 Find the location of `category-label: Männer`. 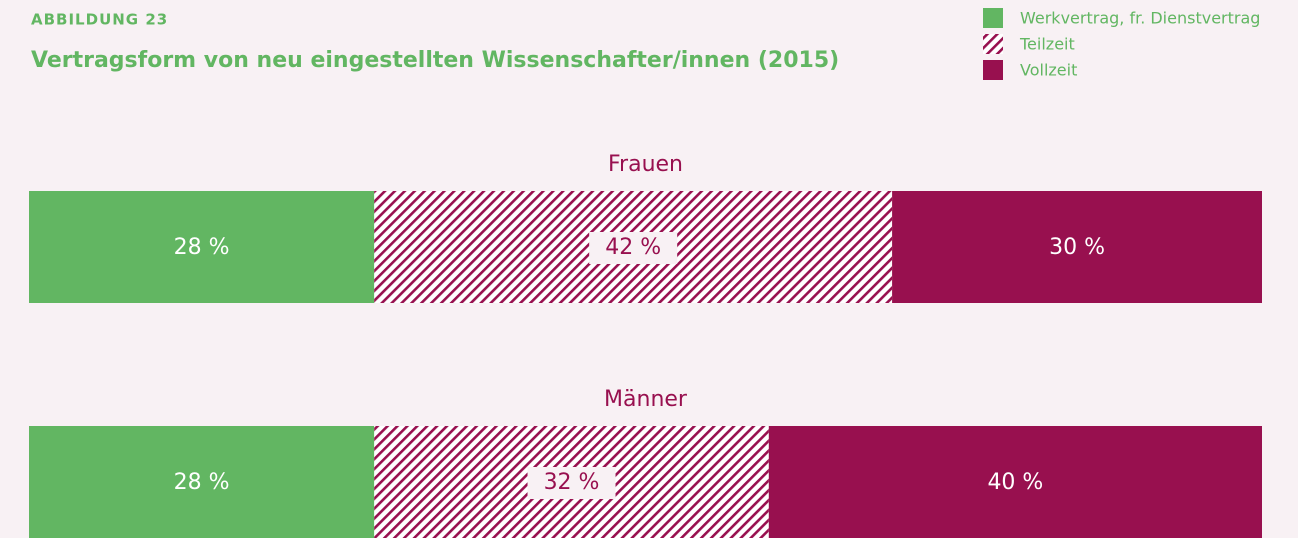

category-label: Männer is located at coordinates (646, 399).